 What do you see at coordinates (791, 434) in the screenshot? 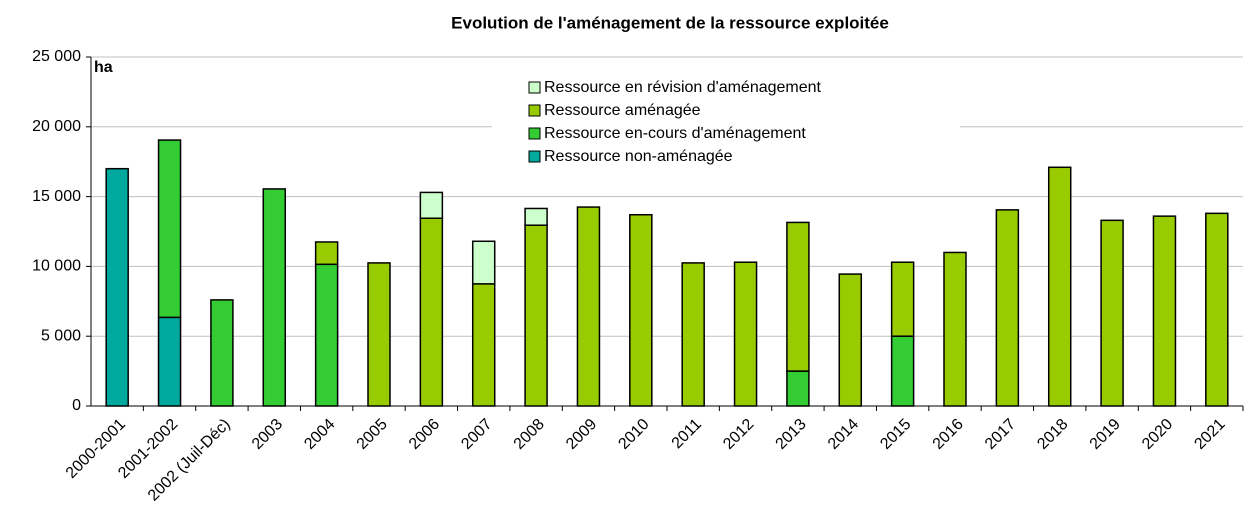
I see `x-tick-label: 2013` at bounding box center [791, 434].